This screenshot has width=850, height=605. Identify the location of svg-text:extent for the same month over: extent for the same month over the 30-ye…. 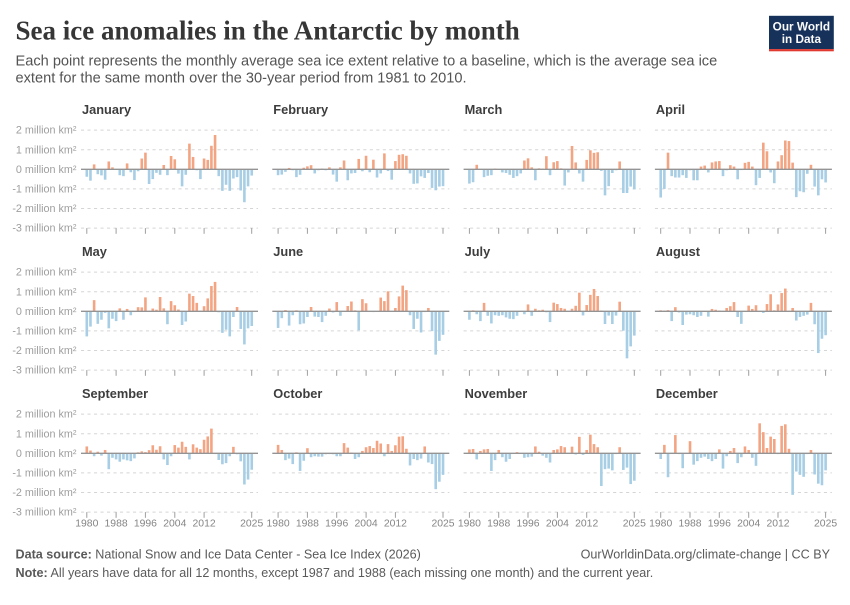
(241, 79).